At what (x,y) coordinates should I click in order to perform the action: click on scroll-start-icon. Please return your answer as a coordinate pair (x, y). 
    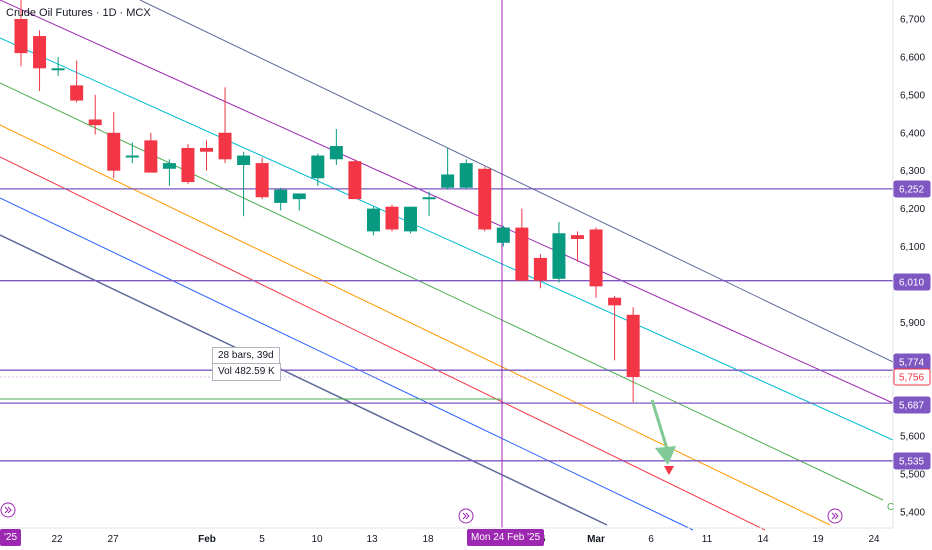
    Looking at the image, I should click on (8, 510).